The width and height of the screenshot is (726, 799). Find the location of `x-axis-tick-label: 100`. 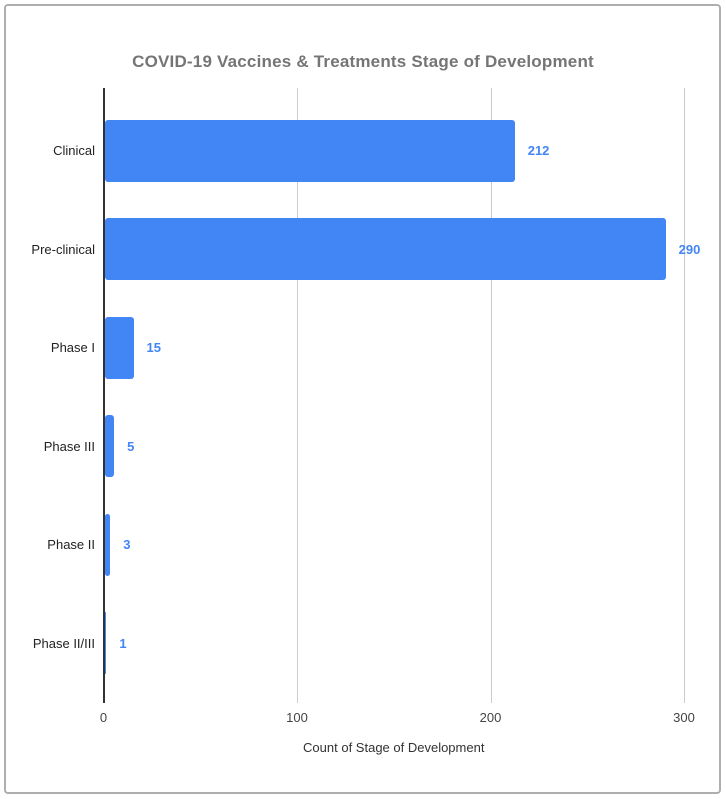

x-axis-tick-label: 100 is located at coordinates (297, 717).